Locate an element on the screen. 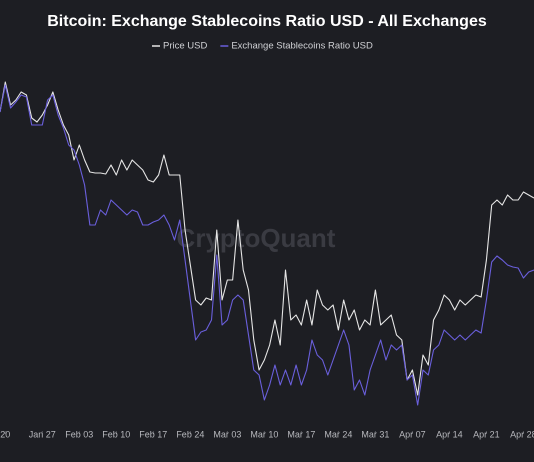 This screenshot has width=534, height=462. x-tick-label: Feb 10 is located at coordinates (116, 434).